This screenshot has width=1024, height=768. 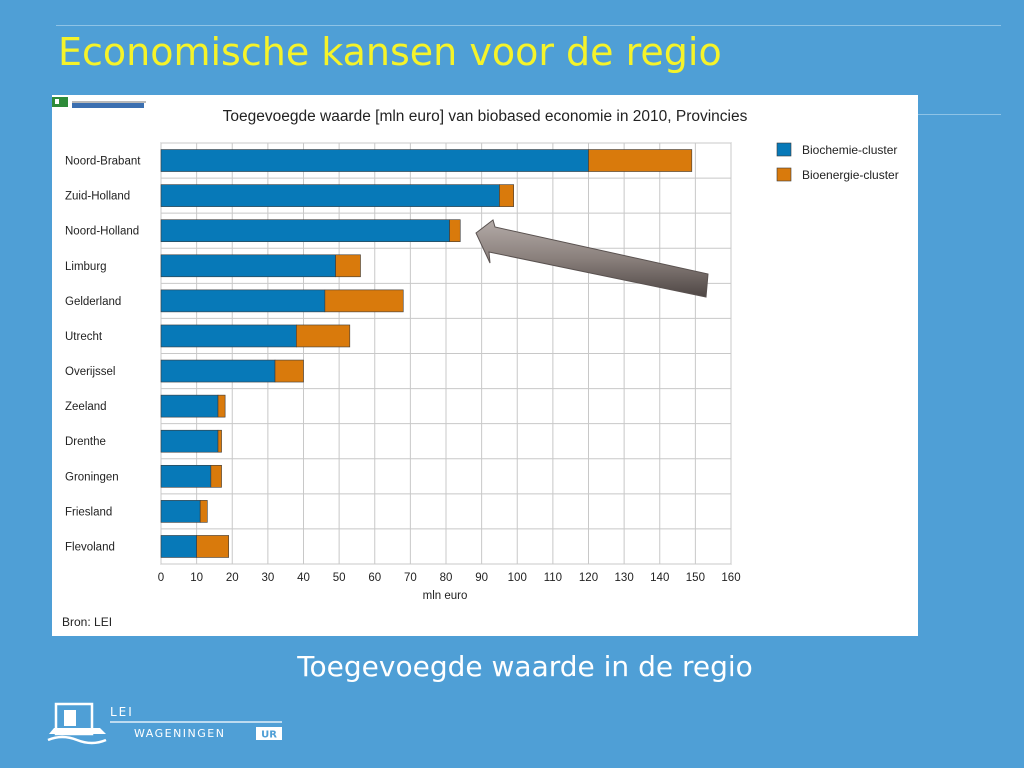 I want to click on x-tick-label: 30, so click(x=267, y=578).